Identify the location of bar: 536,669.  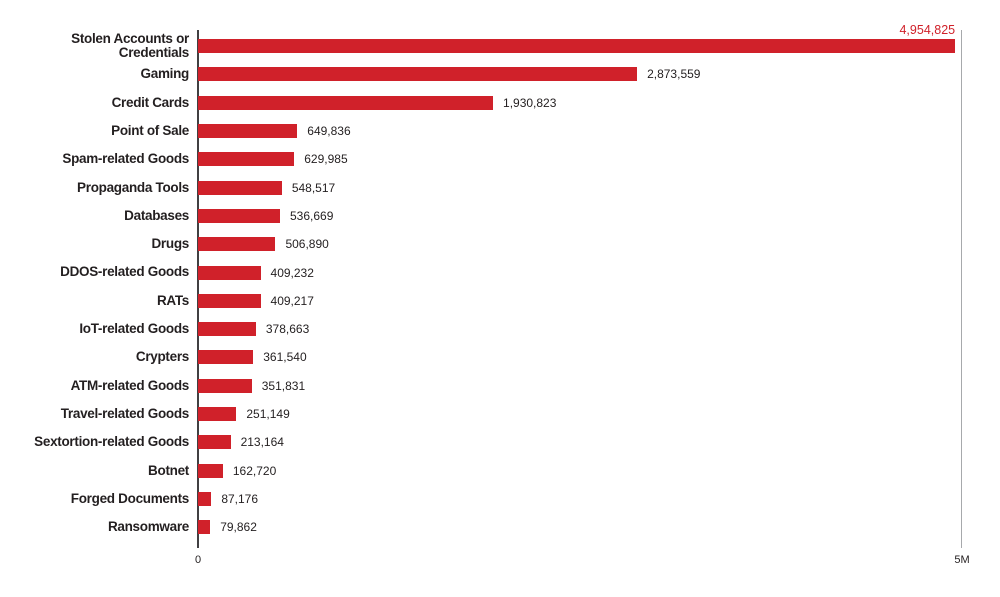
(265, 215).